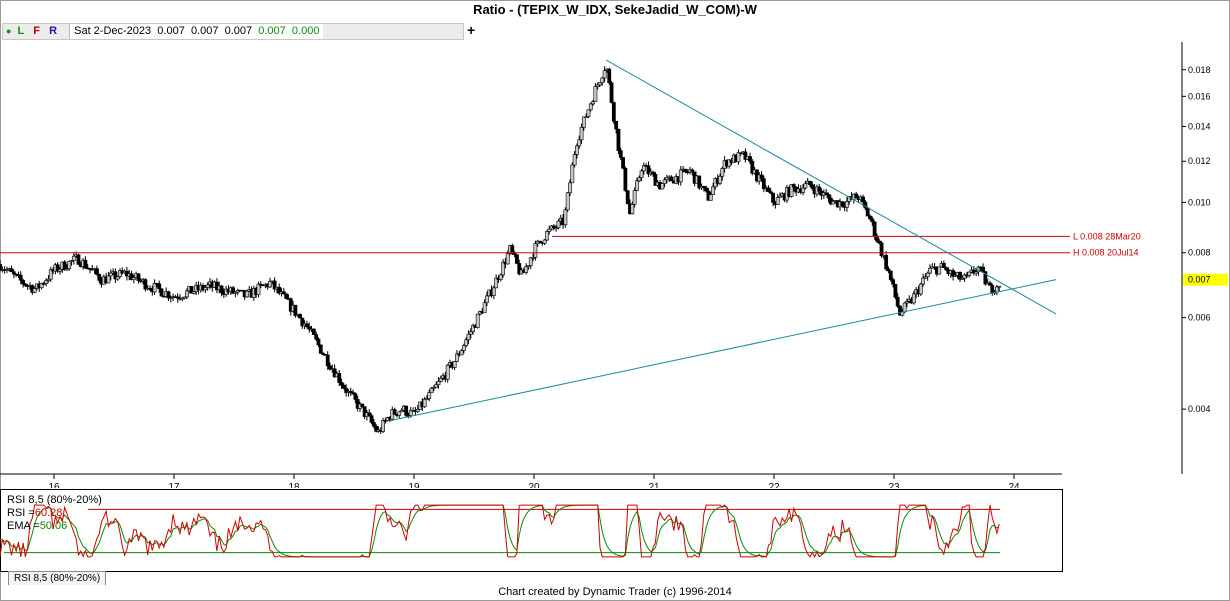 This screenshot has width=1230, height=601. I want to click on rsi-label: RSI =, so click(21, 513).